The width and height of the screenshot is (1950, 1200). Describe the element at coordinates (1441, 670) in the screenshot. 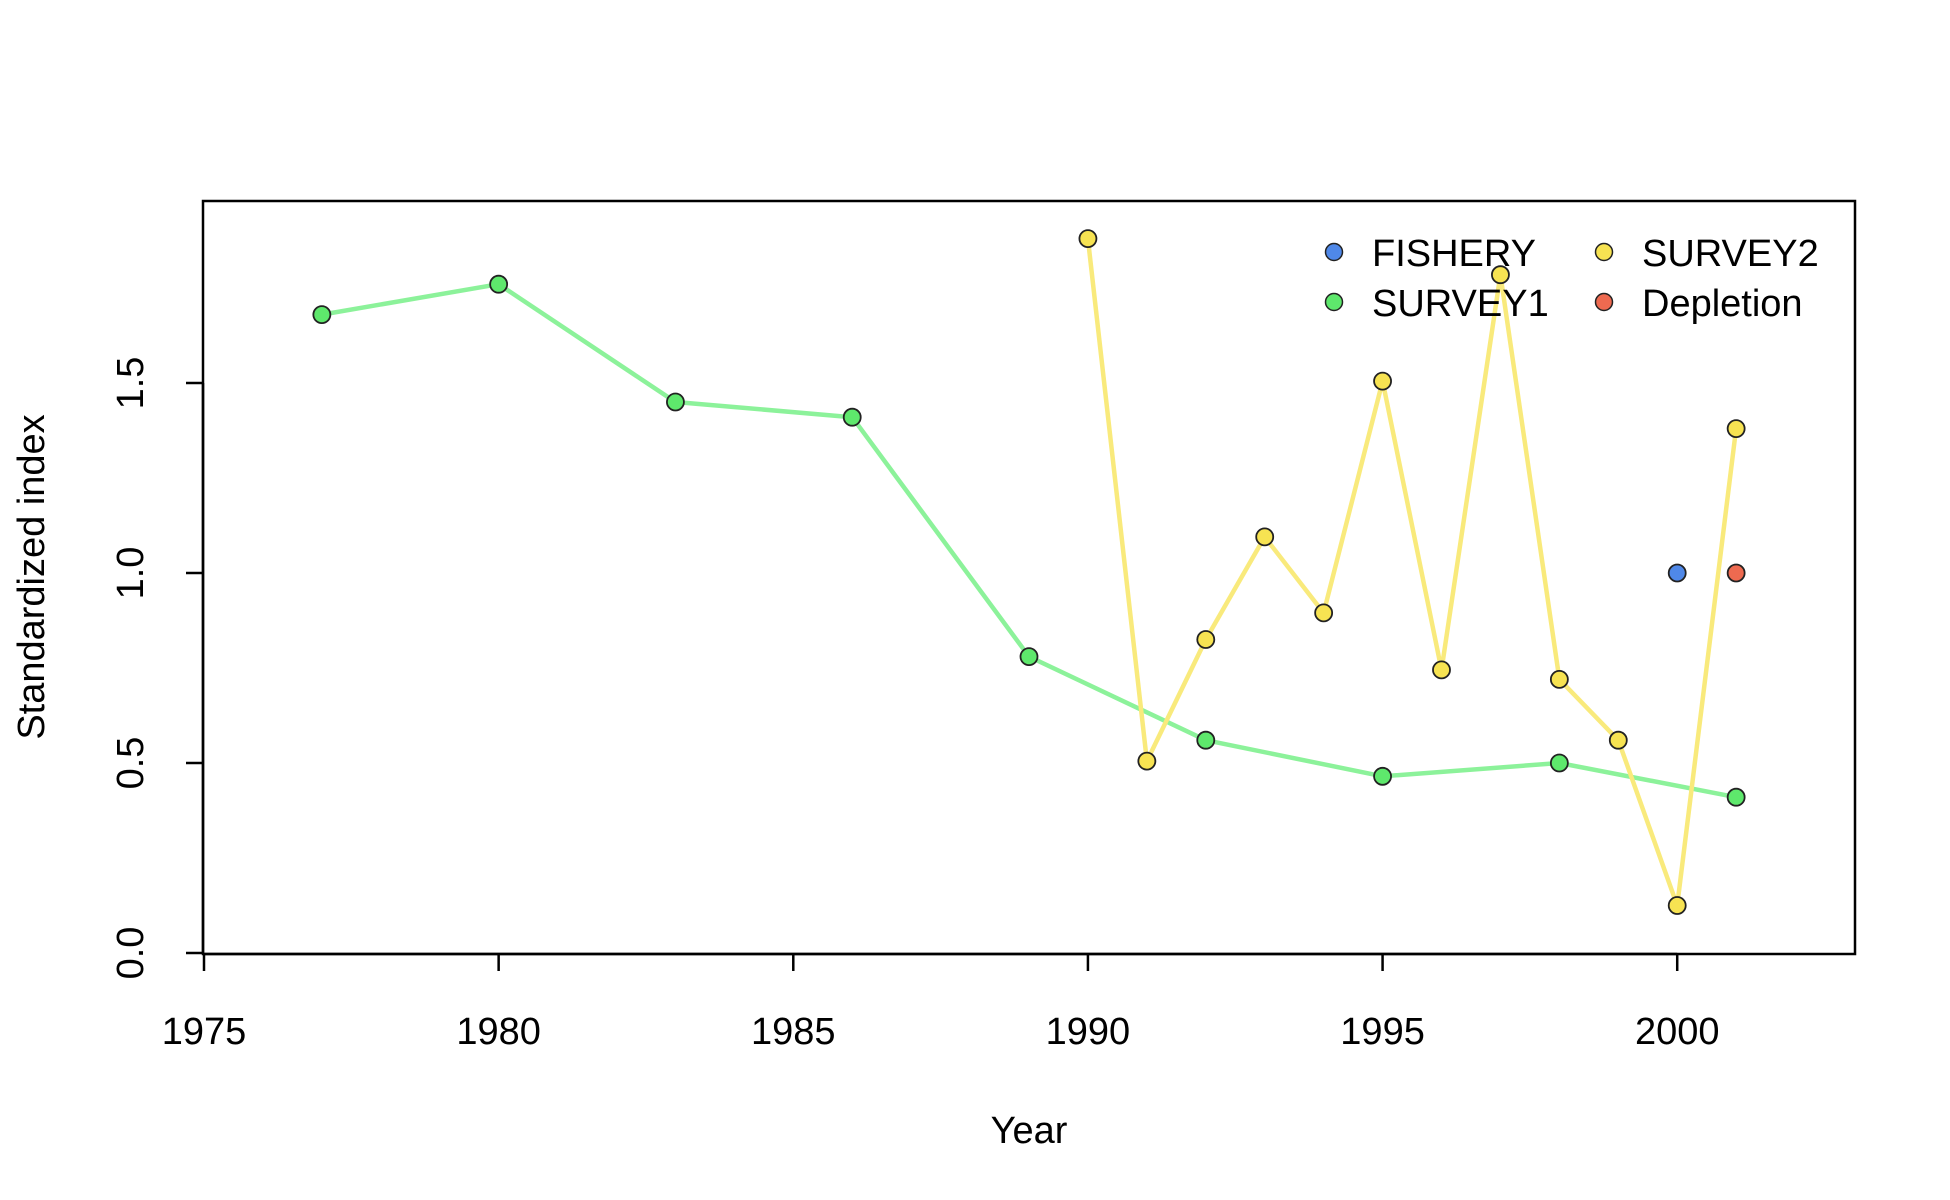

I see `data-point-survey2-1996` at that location.